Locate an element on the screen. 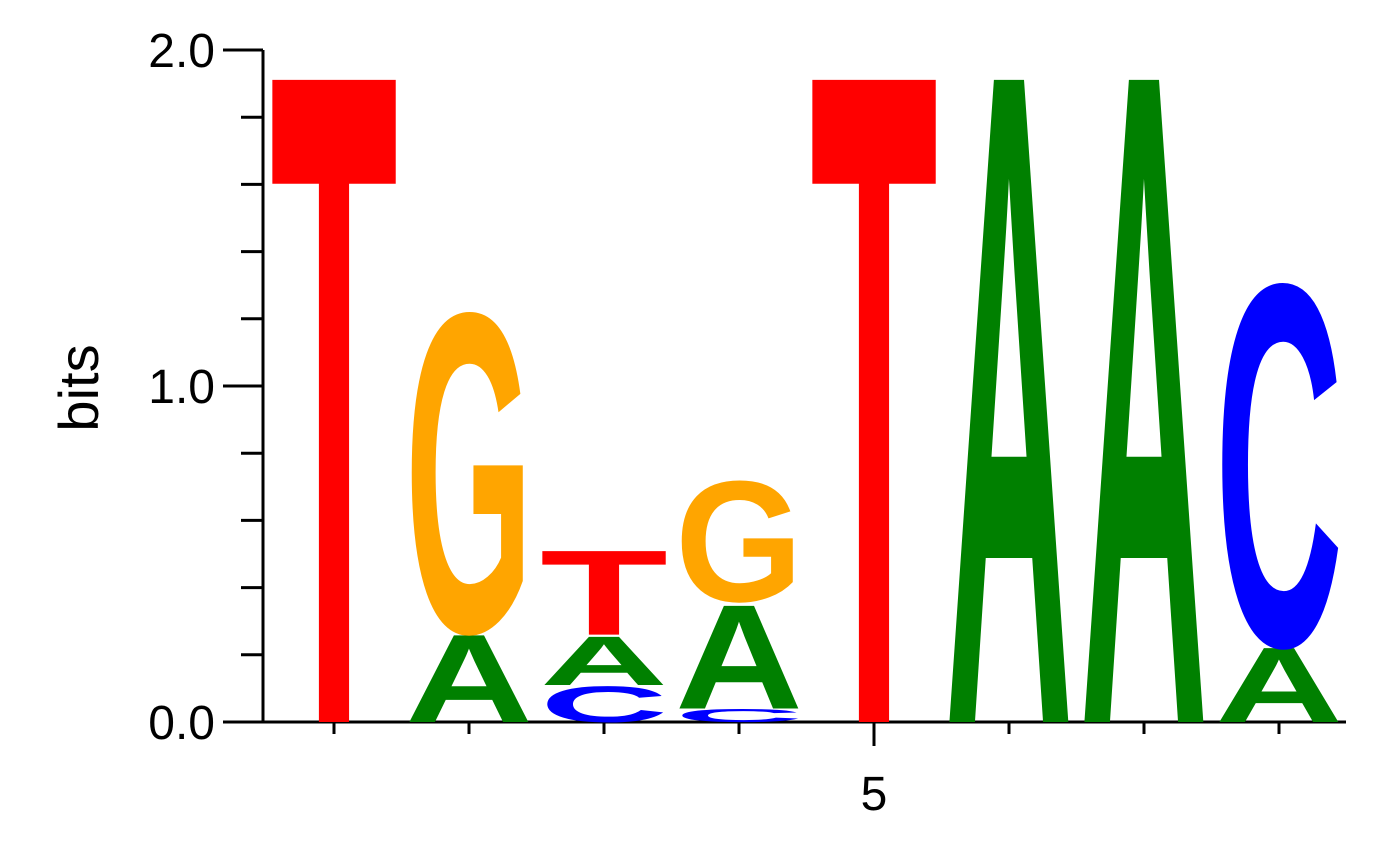 This screenshot has height=842, width=1392. y-axis: 0.0 1.0 2.0 is located at coordinates (206, 387).